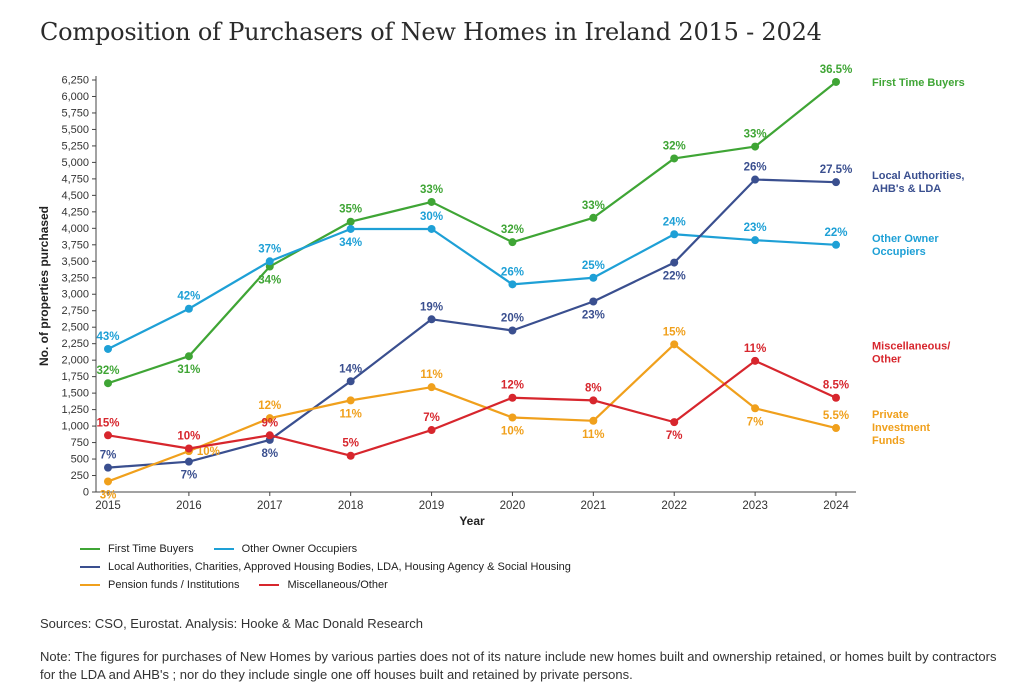  What do you see at coordinates (674, 222) in the screenshot?
I see `data-label-ooo: 24%` at bounding box center [674, 222].